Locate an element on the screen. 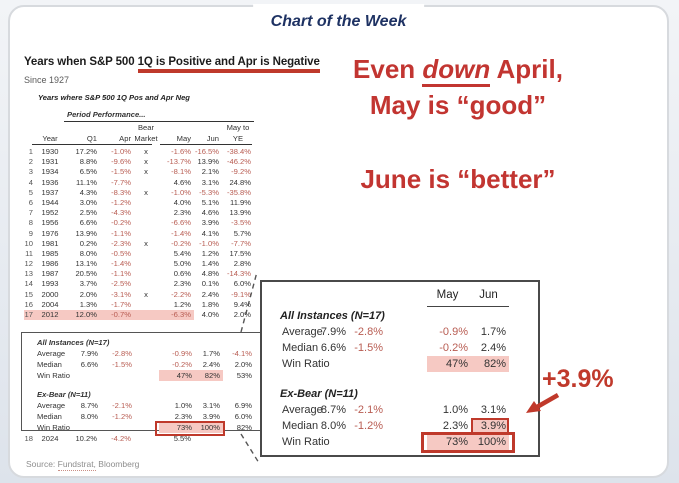  table-title-prefix: Years when S&P 500 is located at coordinates (81, 62).